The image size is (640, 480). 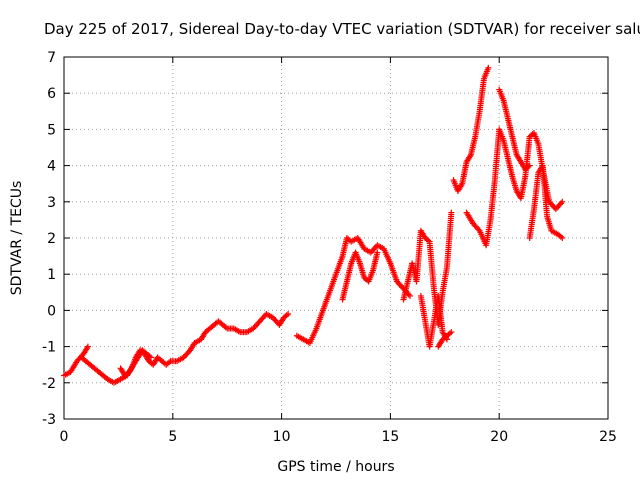 I want to click on x-tick-label: 0, so click(x=64, y=437).